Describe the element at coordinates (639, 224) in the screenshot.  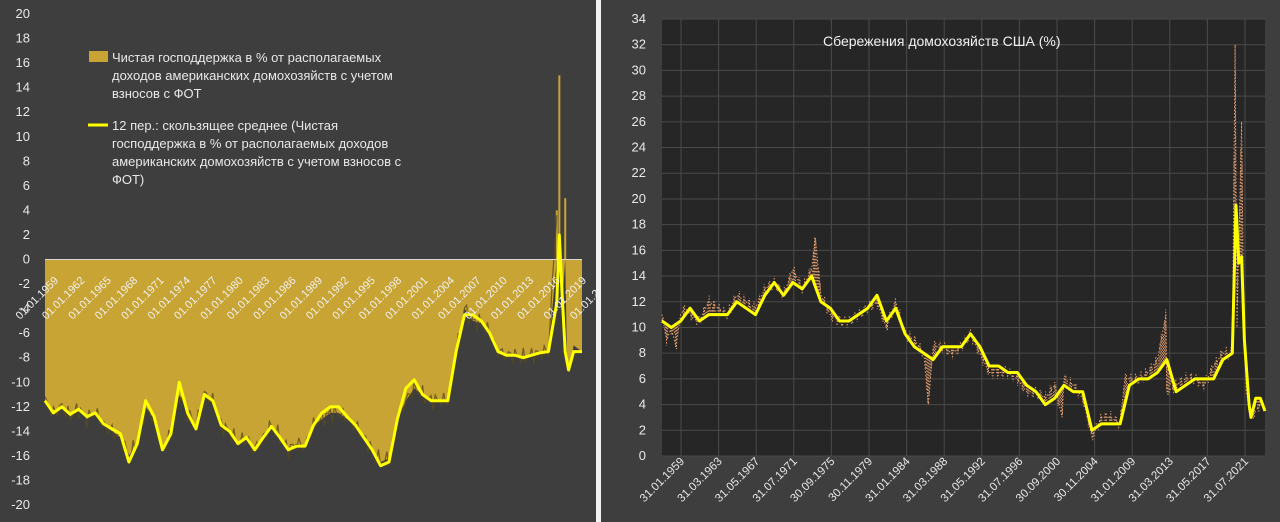
I see `right-ytick-label: 18` at that location.